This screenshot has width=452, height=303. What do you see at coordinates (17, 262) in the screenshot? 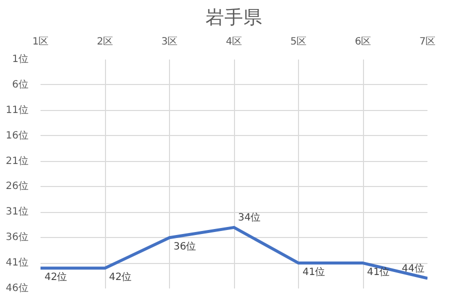
I see `y-tick-label: 41位` at bounding box center [17, 262].